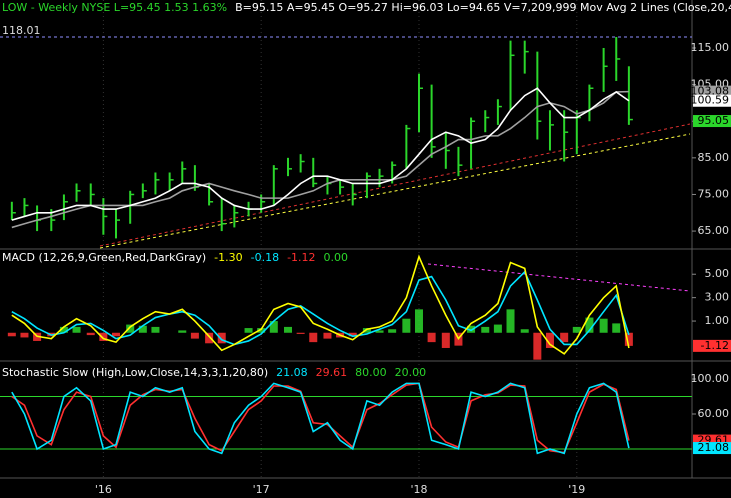 The width and height of the screenshot is (731, 498). What do you see at coordinates (418, 489) in the screenshot?
I see `x-tick-label: '18` at bounding box center [418, 489].